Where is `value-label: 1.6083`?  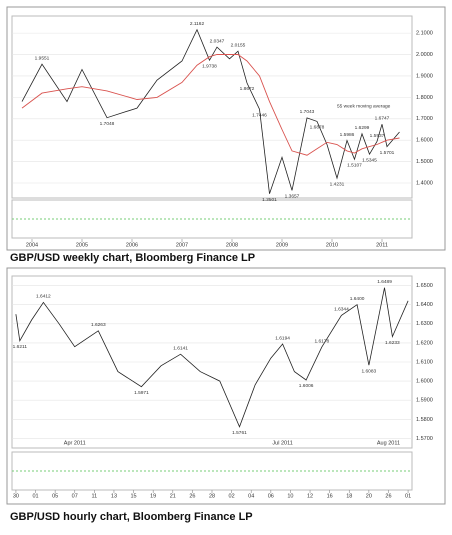 value-label: 1.6083 is located at coordinates (369, 372).